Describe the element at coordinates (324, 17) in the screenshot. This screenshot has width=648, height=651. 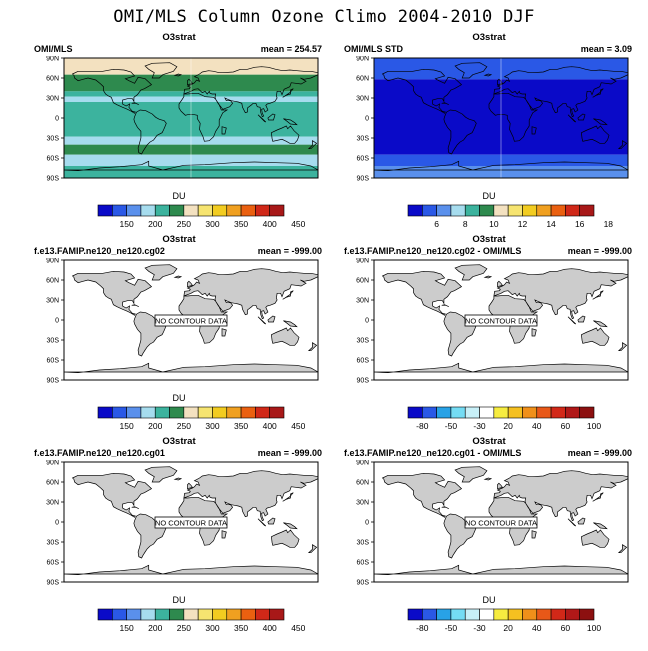
I see `figure-title: OMI/MLS Column Ozone Climo 2004-2010 DJF` at that location.